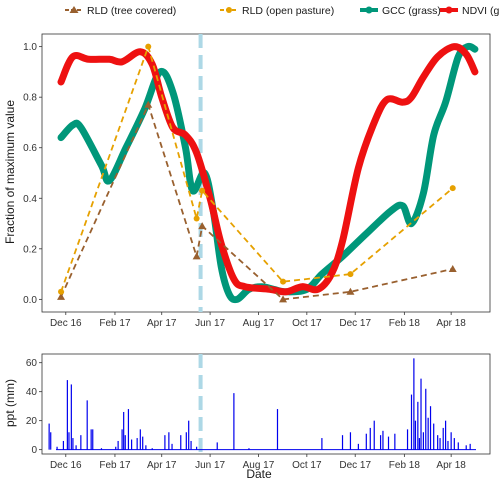 This screenshot has width=500, height=485. What do you see at coordinates (162, 465) in the screenshot?
I see `bot-xtick-label-2: Apr 17` at bounding box center [162, 465].